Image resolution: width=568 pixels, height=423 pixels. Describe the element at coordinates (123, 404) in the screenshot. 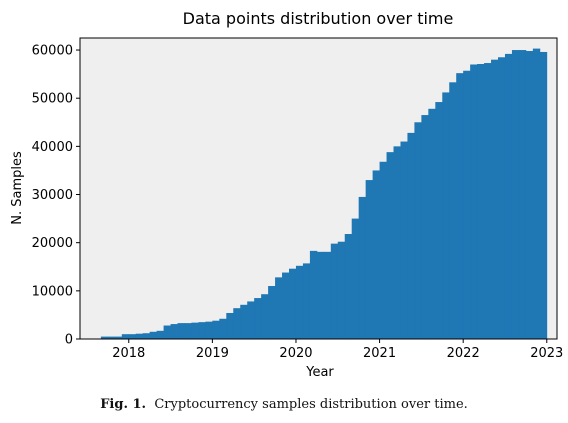

I see `figure-caption-label: Fig. 1.` at that location.